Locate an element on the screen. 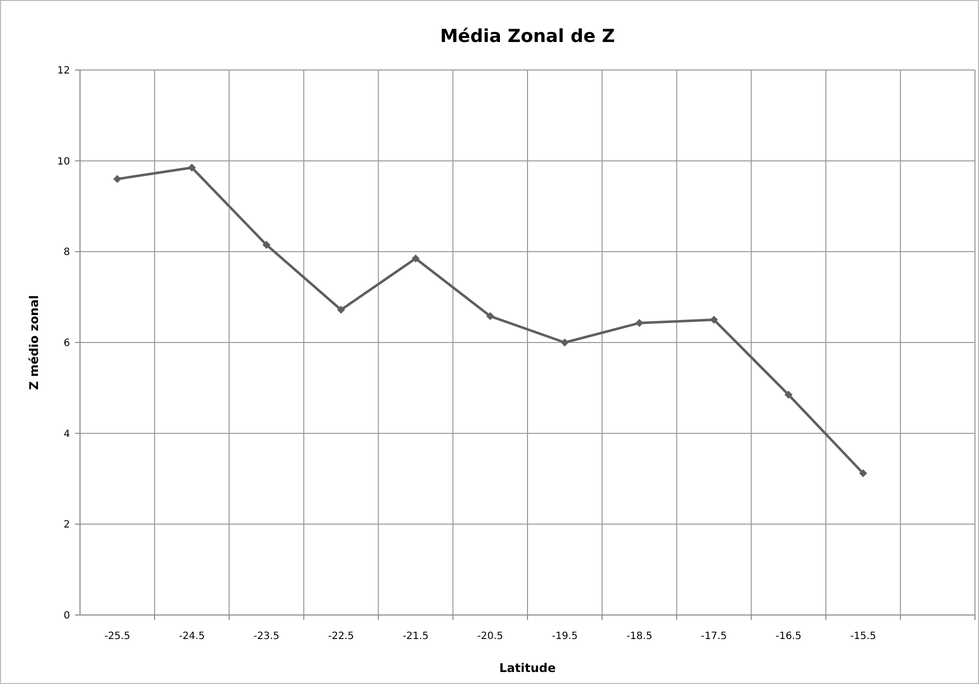 The image size is (979, 684). x-tick-label: -22.5 is located at coordinates (341, 636).